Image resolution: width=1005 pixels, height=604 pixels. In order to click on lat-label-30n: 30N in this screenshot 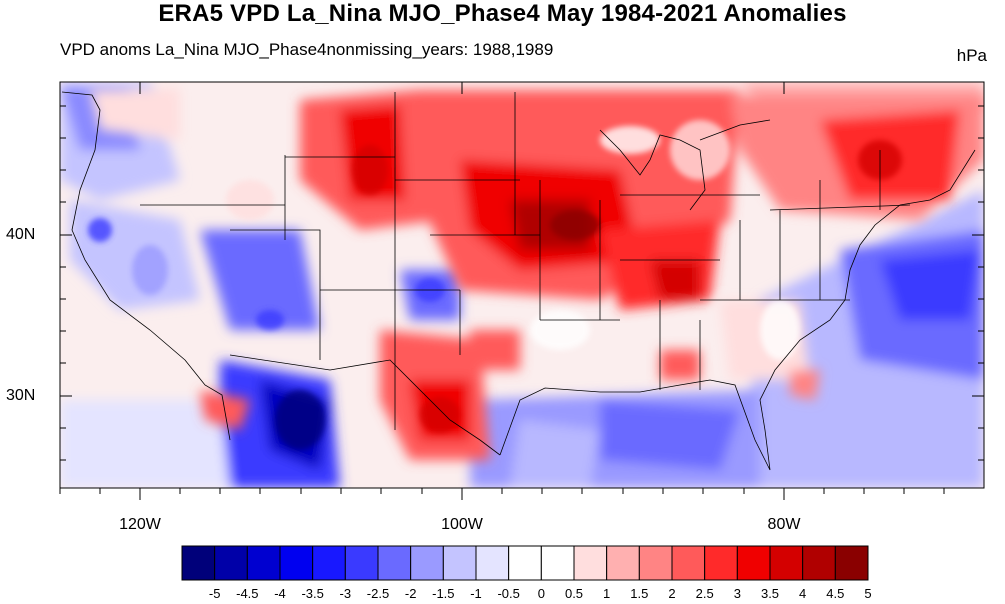, I will do `click(21, 395)`.